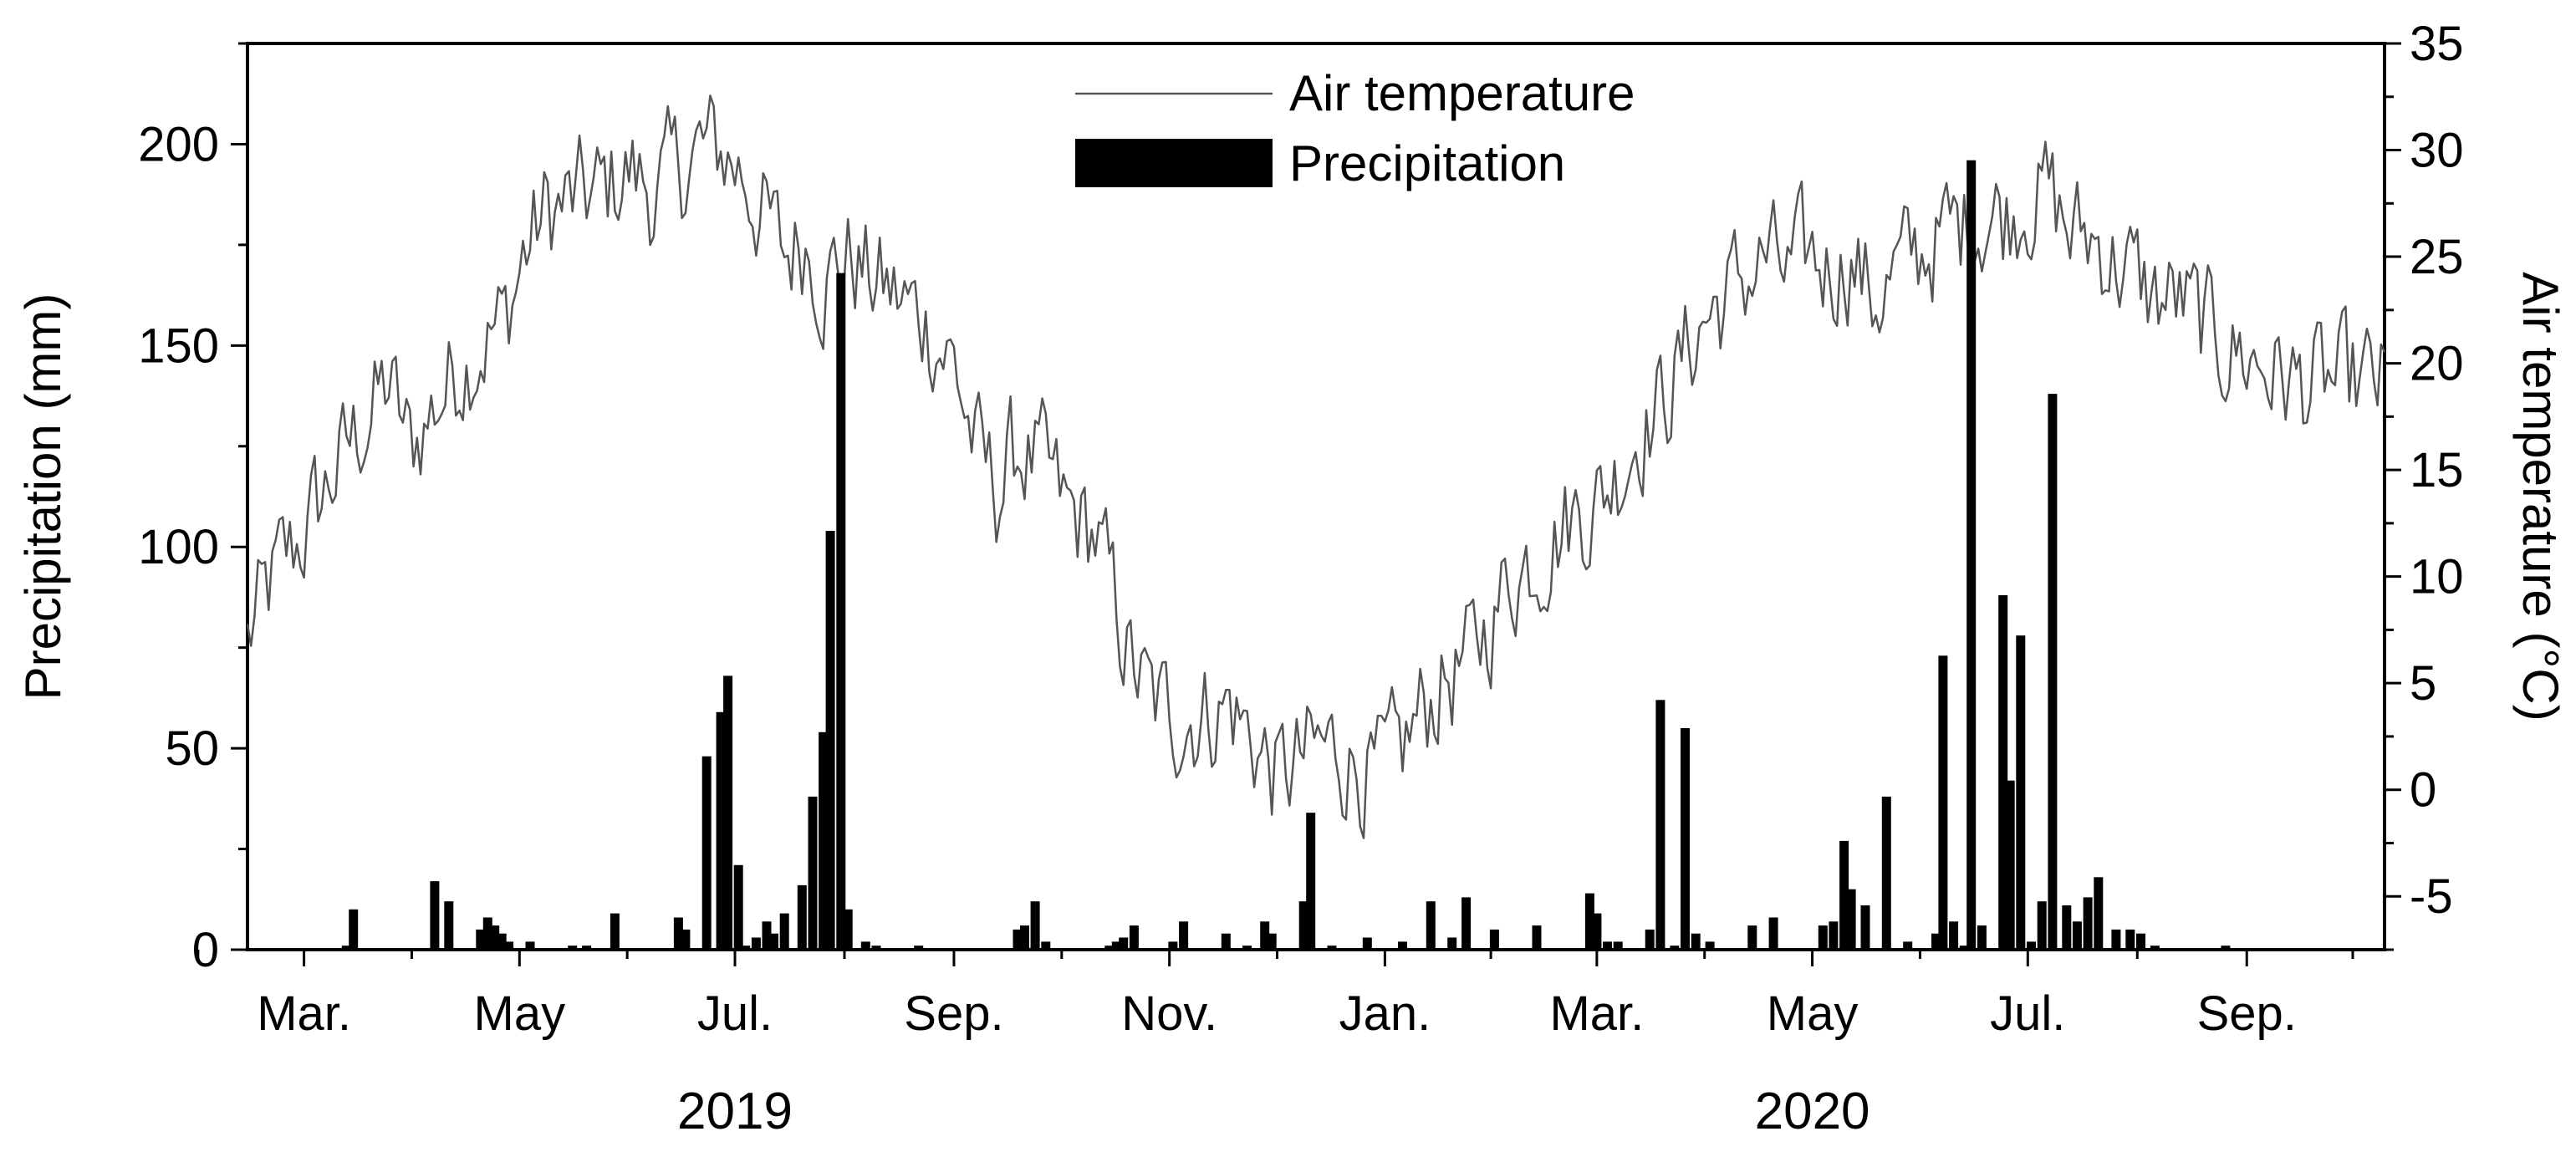  Describe the element at coordinates (1355, 128) in the screenshot. I see `legend: Air temperature Precipitation` at that location.